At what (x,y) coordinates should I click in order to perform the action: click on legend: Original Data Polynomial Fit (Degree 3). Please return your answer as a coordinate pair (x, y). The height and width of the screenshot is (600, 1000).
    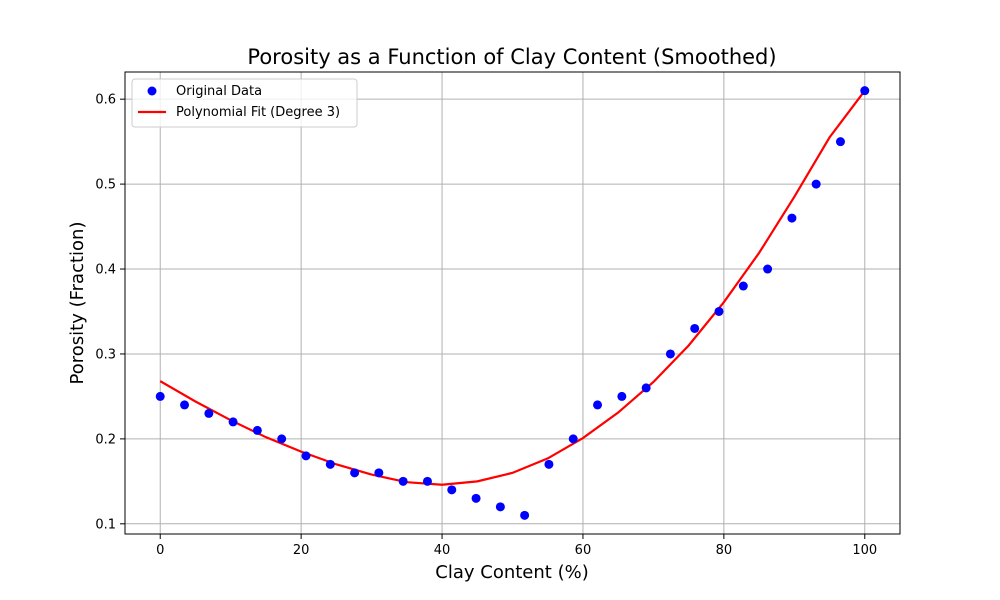
    Looking at the image, I should click on (244, 103).